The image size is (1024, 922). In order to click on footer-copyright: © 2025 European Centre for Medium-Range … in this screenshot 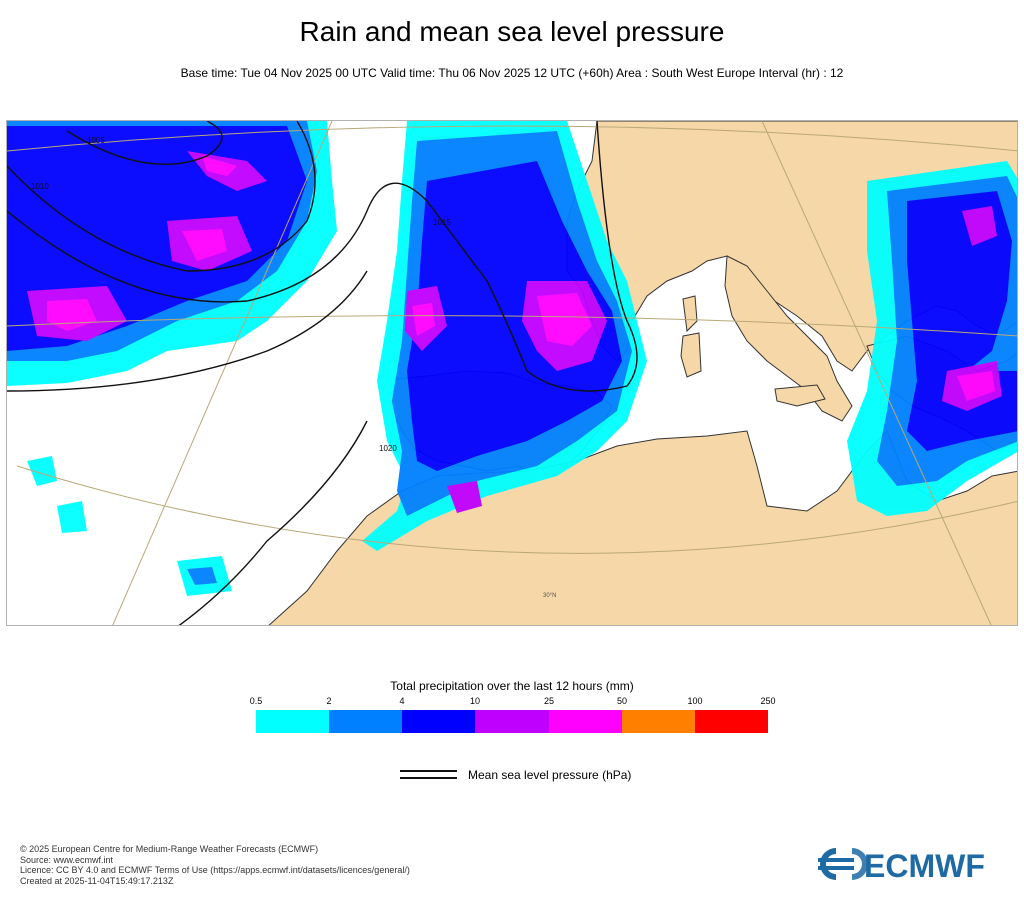, I will do `click(169, 849)`.